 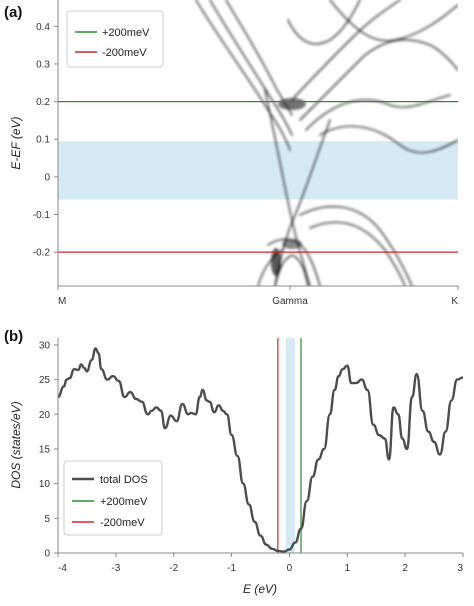 What do you see at coordinates (43, 140) in the screenshot?
I see `panel-a-y-tick-label: 0.1` at bounding box center [43, 140].